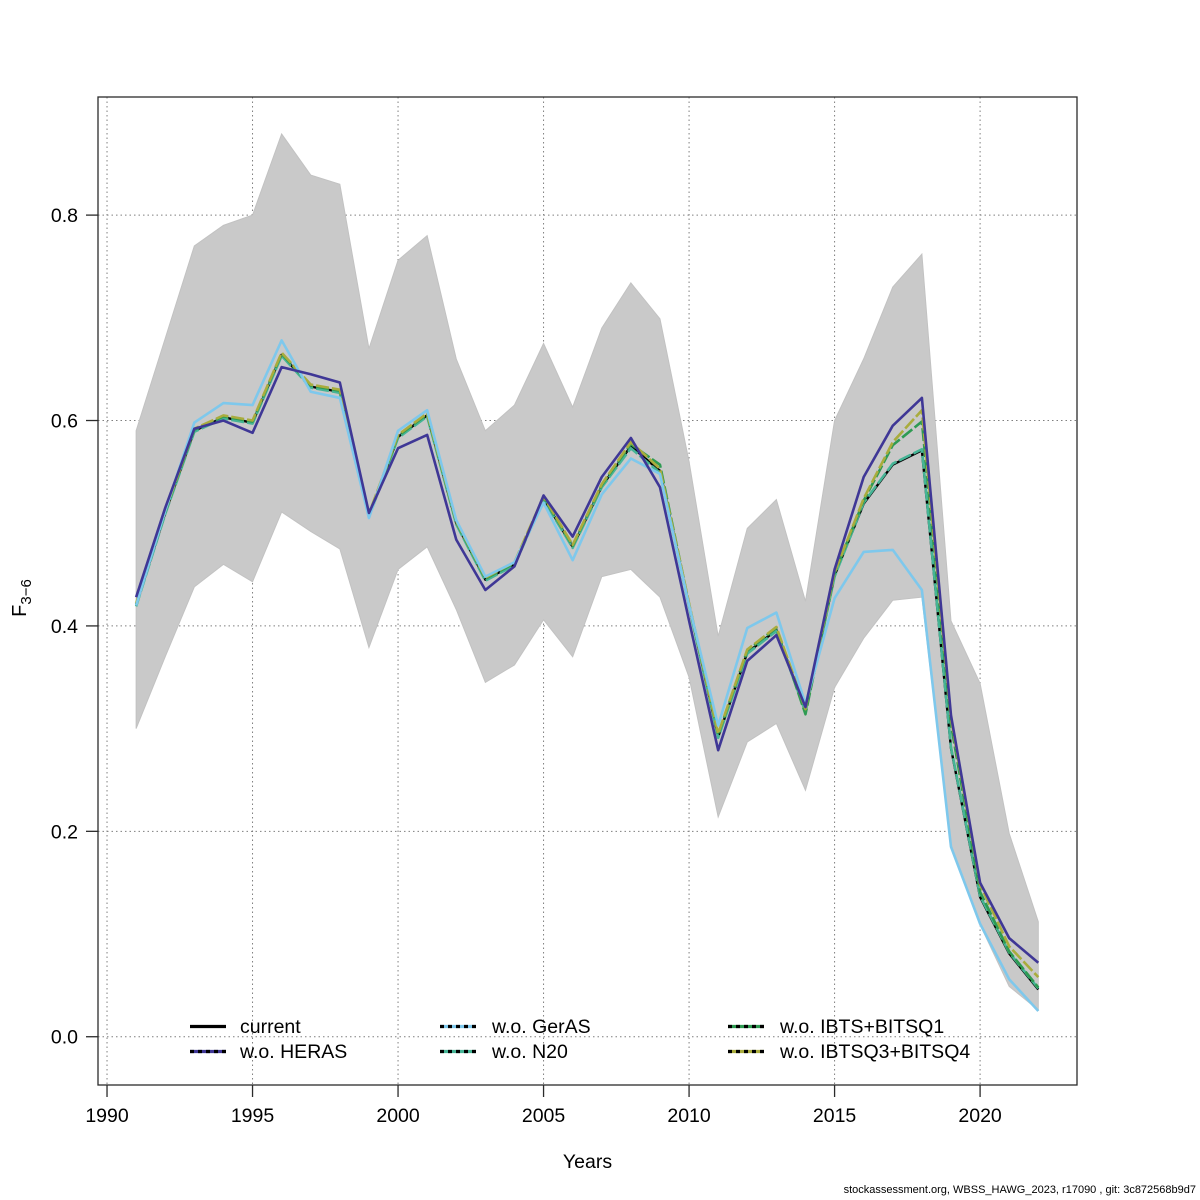 The width and height of the screenshot is (1200, 1200). Describe the element at coordinates (253, 1116) in the screenshot. I see `x-tick-label-1995: 1995` at that location.